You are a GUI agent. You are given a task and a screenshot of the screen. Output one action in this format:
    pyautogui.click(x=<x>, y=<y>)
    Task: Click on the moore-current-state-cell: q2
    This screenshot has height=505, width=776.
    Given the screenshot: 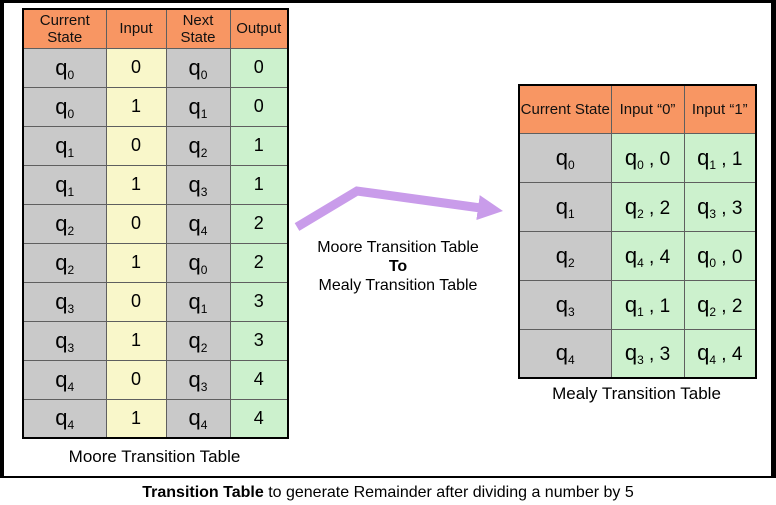 What is the action you would take?
    pyautogui.click(x=64, y=262)
    